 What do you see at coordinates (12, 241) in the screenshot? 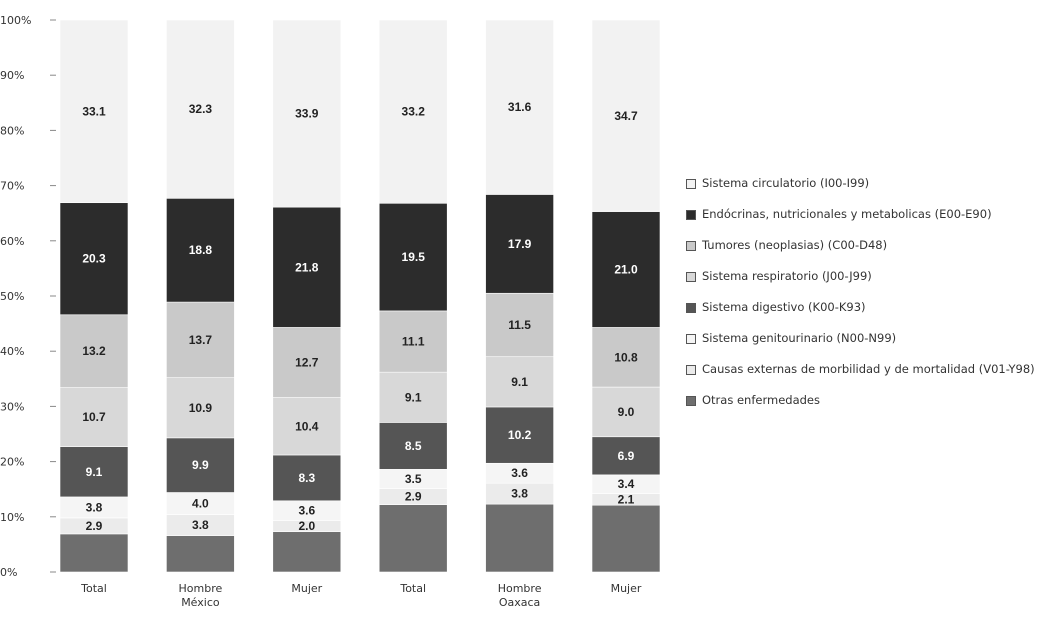
I see `y-tick-label: 60%` at bounding box center [12, 241].